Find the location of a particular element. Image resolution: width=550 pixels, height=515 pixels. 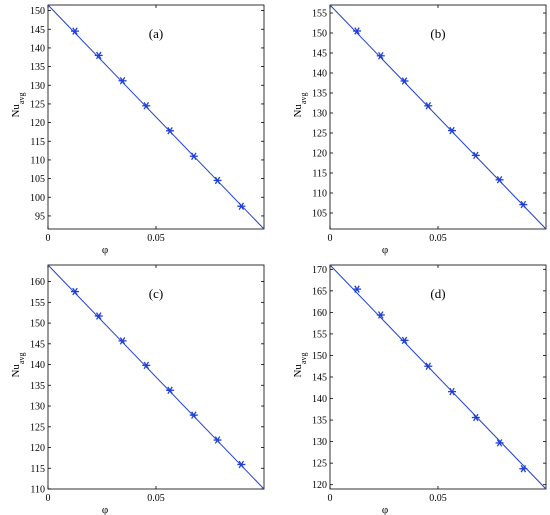

panel-label: (c) is located at coordinates (156, 293).